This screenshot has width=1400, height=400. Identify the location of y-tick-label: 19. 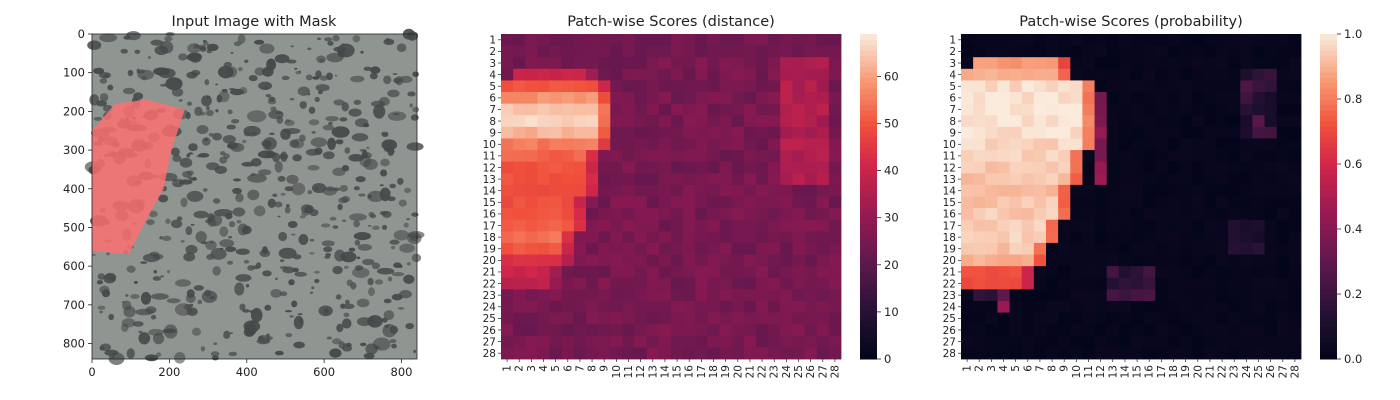
(949, 250).